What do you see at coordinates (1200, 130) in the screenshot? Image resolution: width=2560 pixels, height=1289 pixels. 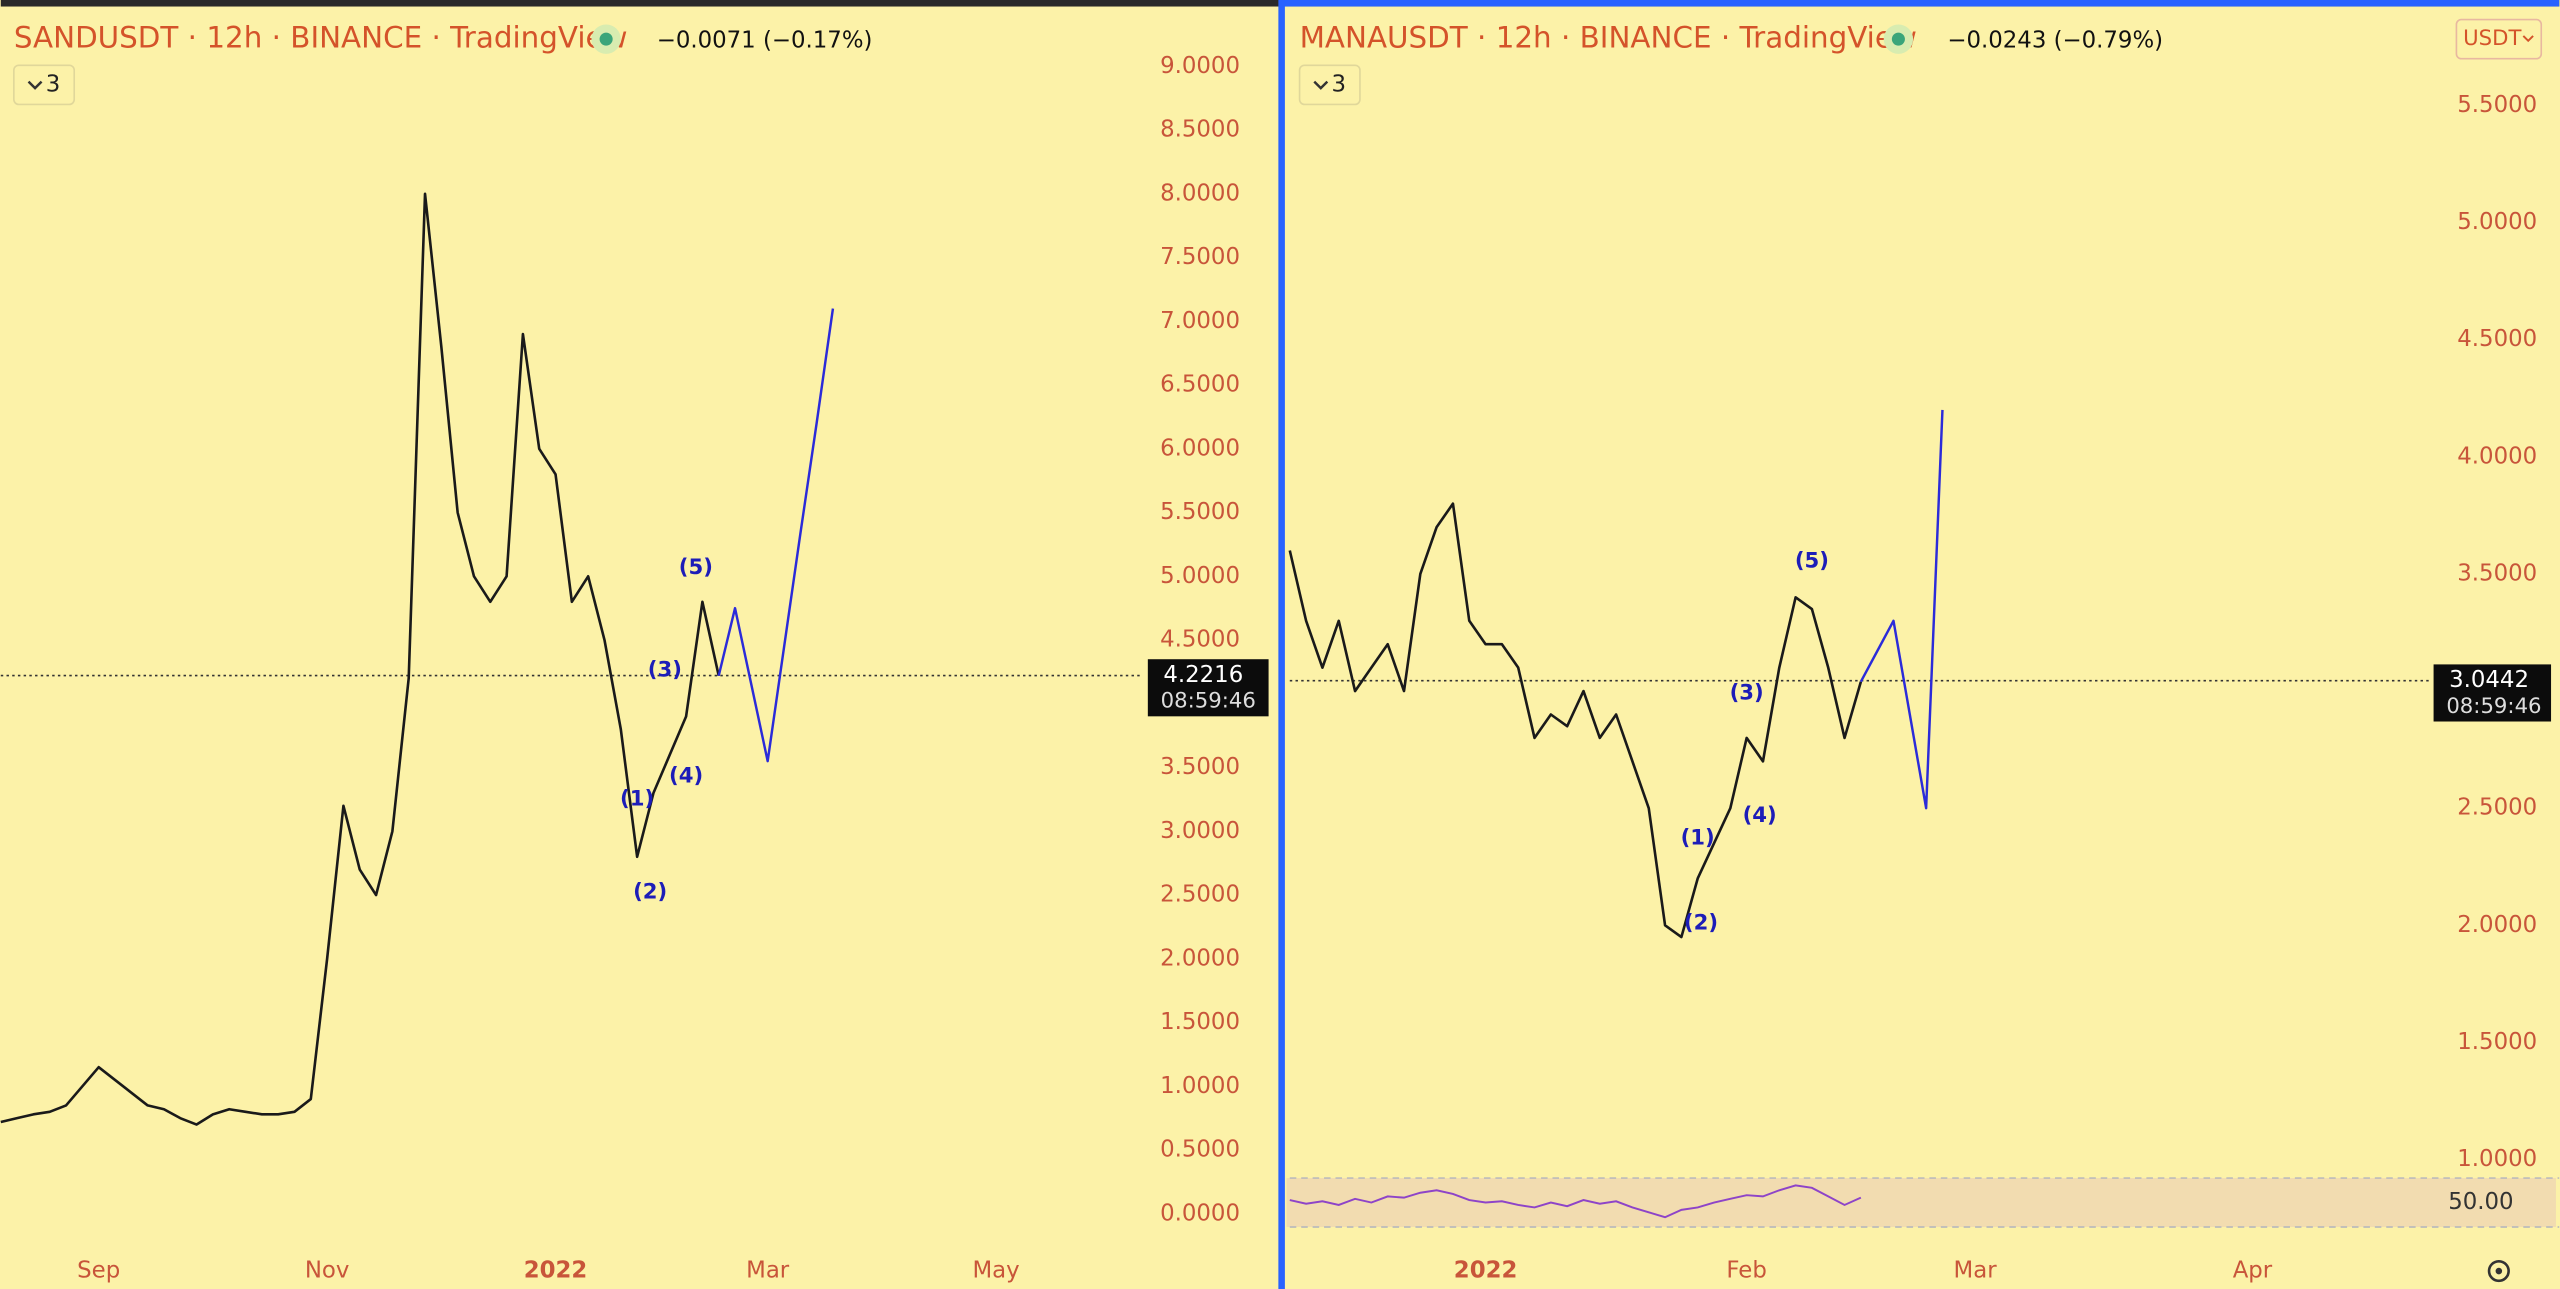 I see `y-tick-label: 8.5000` at bounding box center [1200, 130].